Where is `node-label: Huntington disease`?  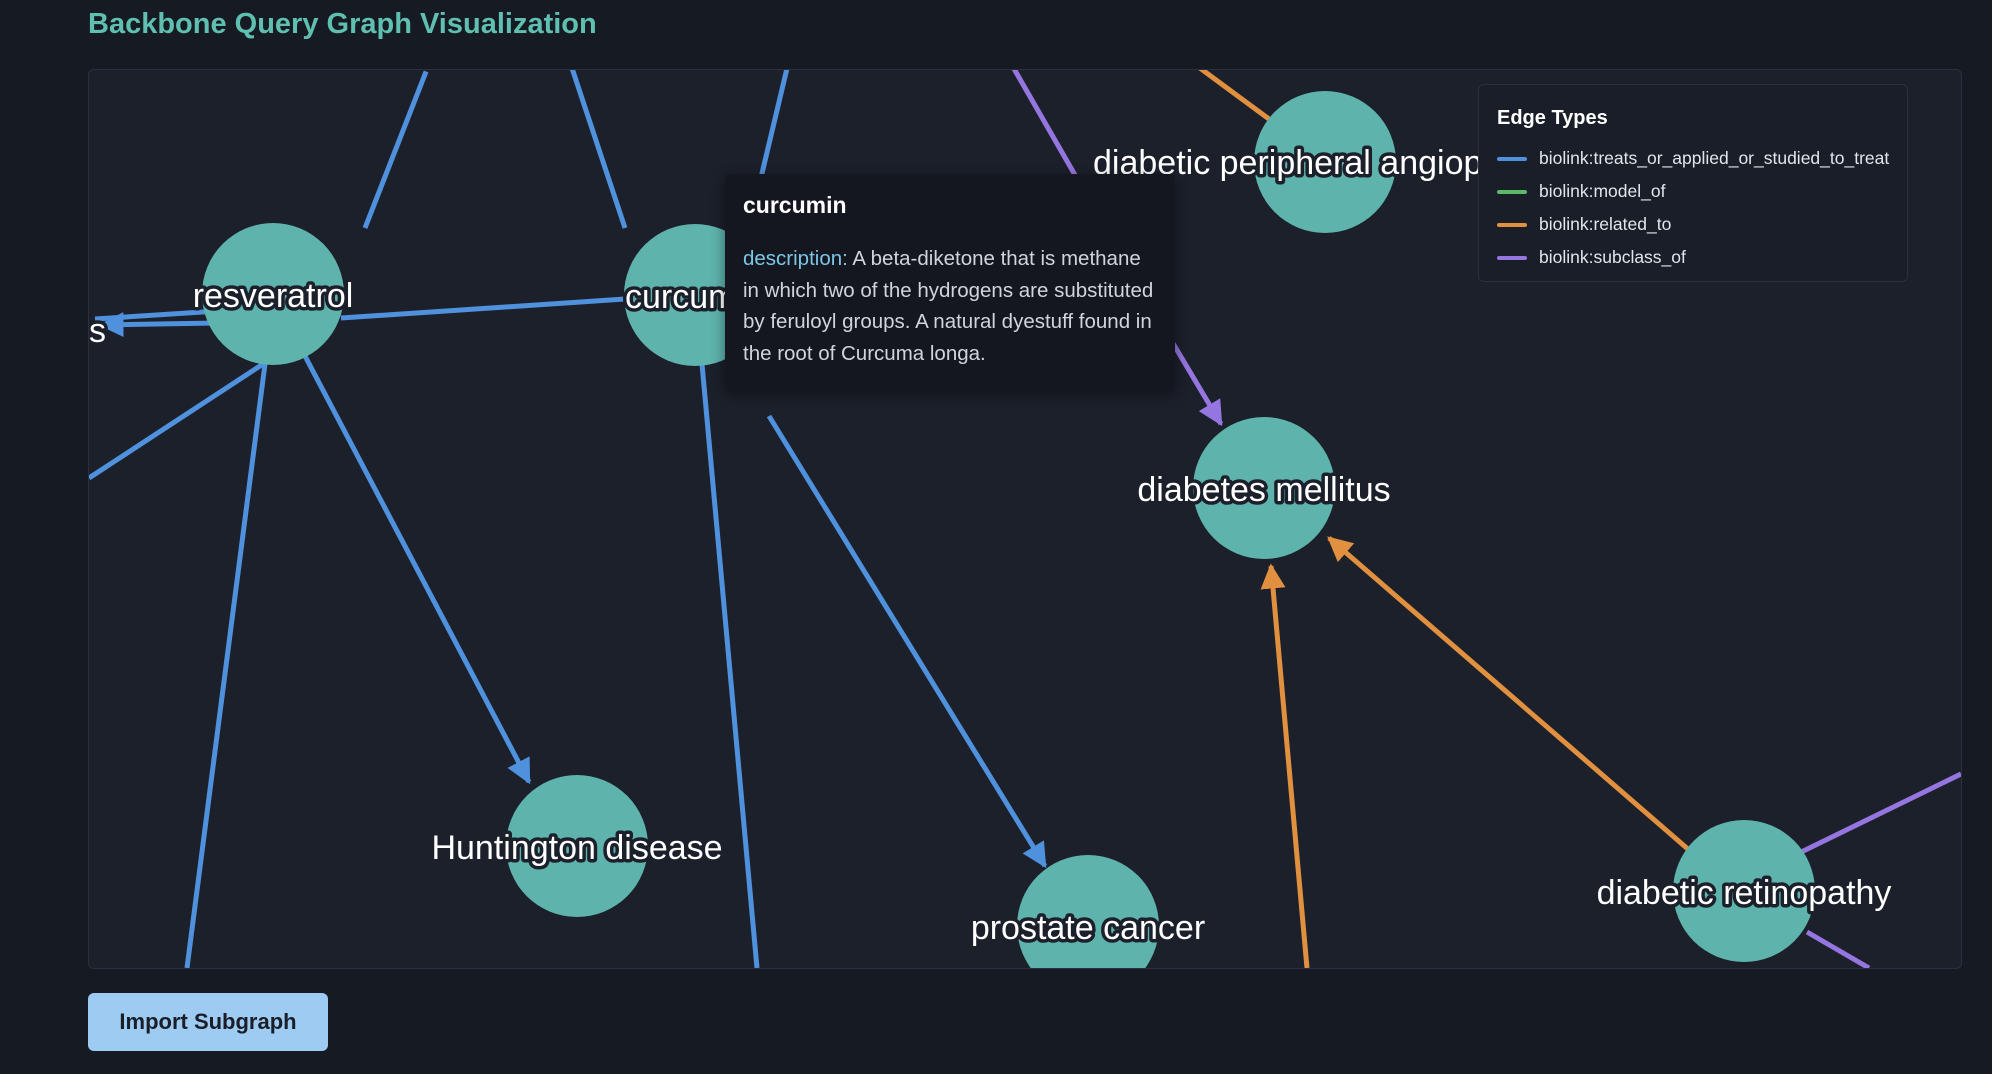
node-label: Huntington disease is located at coordinates (576, 848).